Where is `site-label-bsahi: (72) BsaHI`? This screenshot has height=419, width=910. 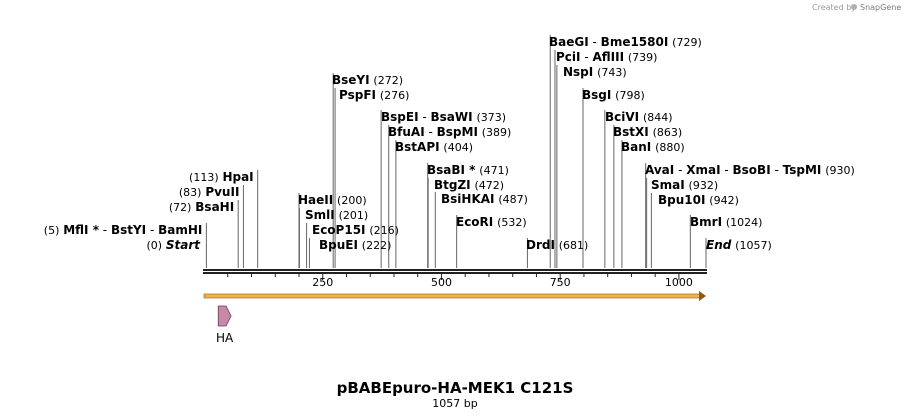
site-label-bsahi: (72) BsaHI is located at coordinates (201, 207).